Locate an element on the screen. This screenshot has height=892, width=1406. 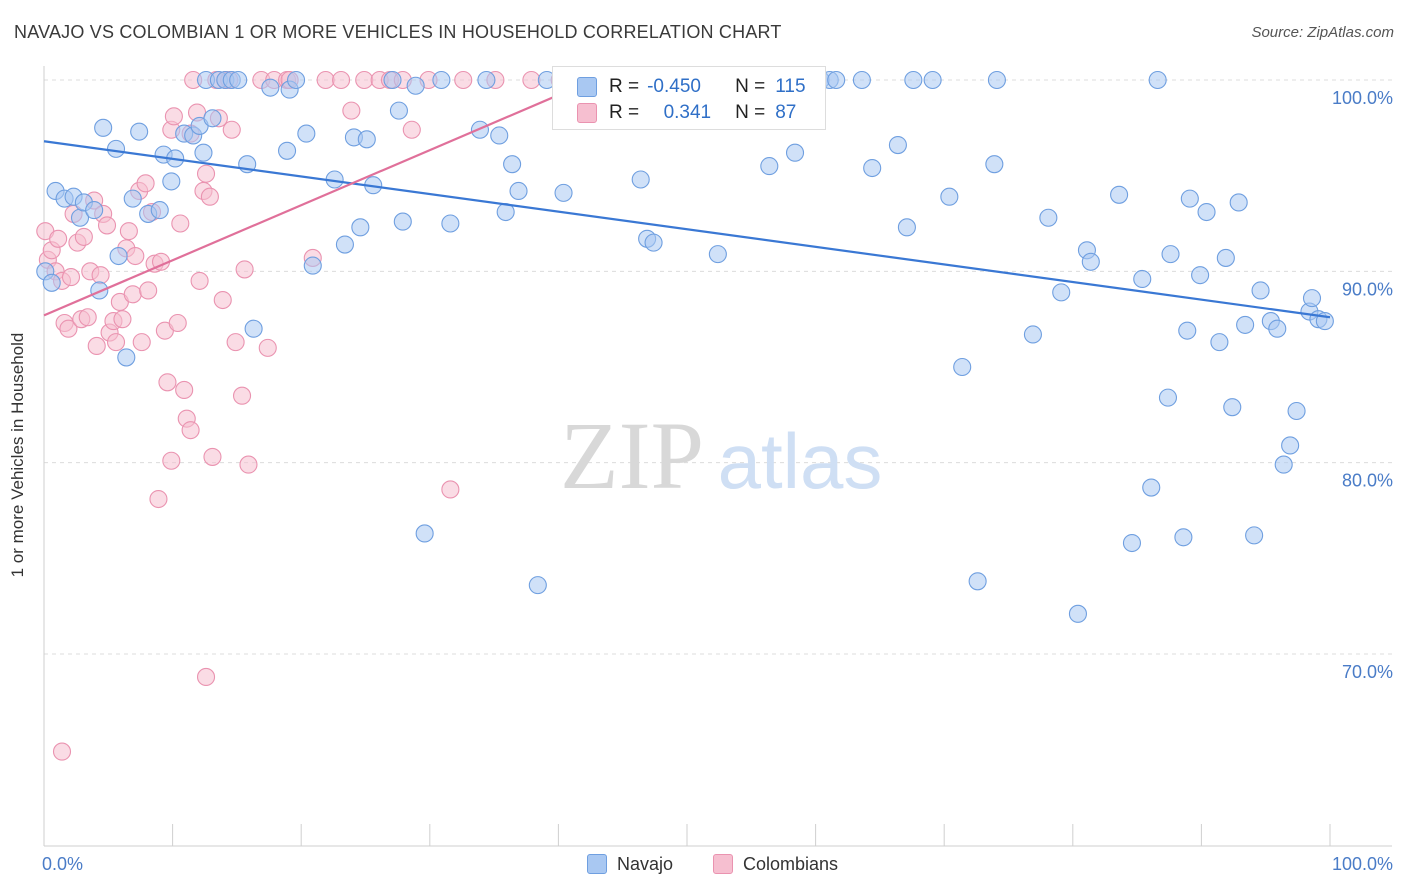
y-tick-label: 100.0% is located at coordinates (1362, 98).